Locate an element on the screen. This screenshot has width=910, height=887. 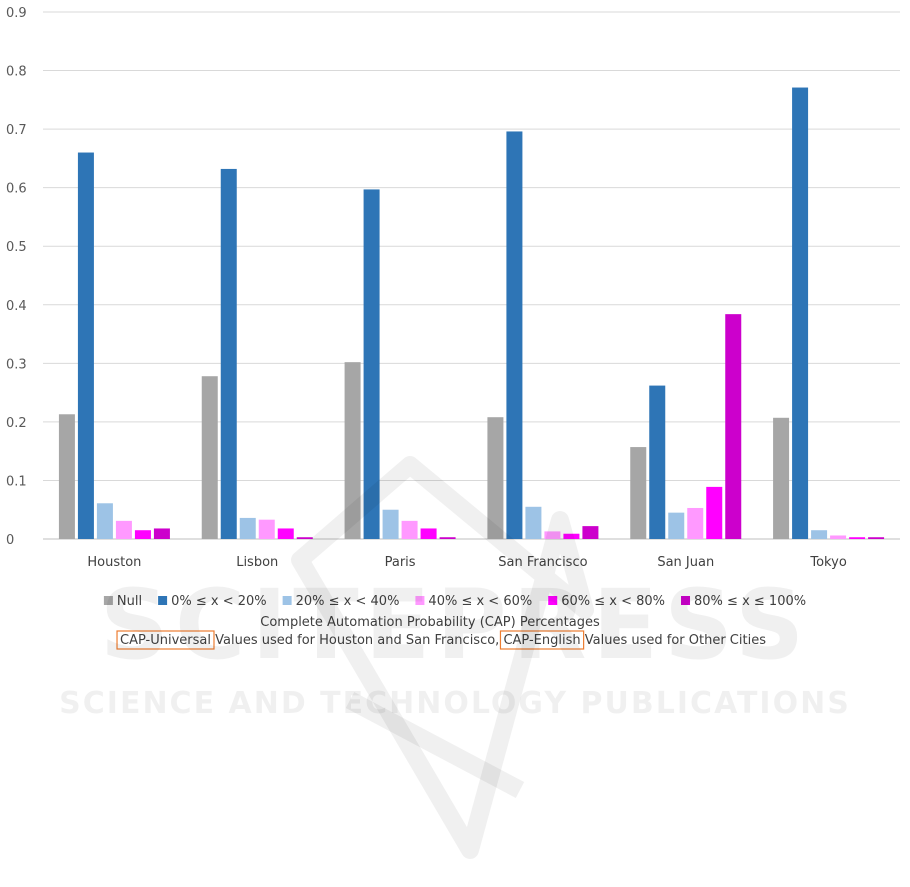
y-tick-label: 0.7 is located at coordinates (16, 130).